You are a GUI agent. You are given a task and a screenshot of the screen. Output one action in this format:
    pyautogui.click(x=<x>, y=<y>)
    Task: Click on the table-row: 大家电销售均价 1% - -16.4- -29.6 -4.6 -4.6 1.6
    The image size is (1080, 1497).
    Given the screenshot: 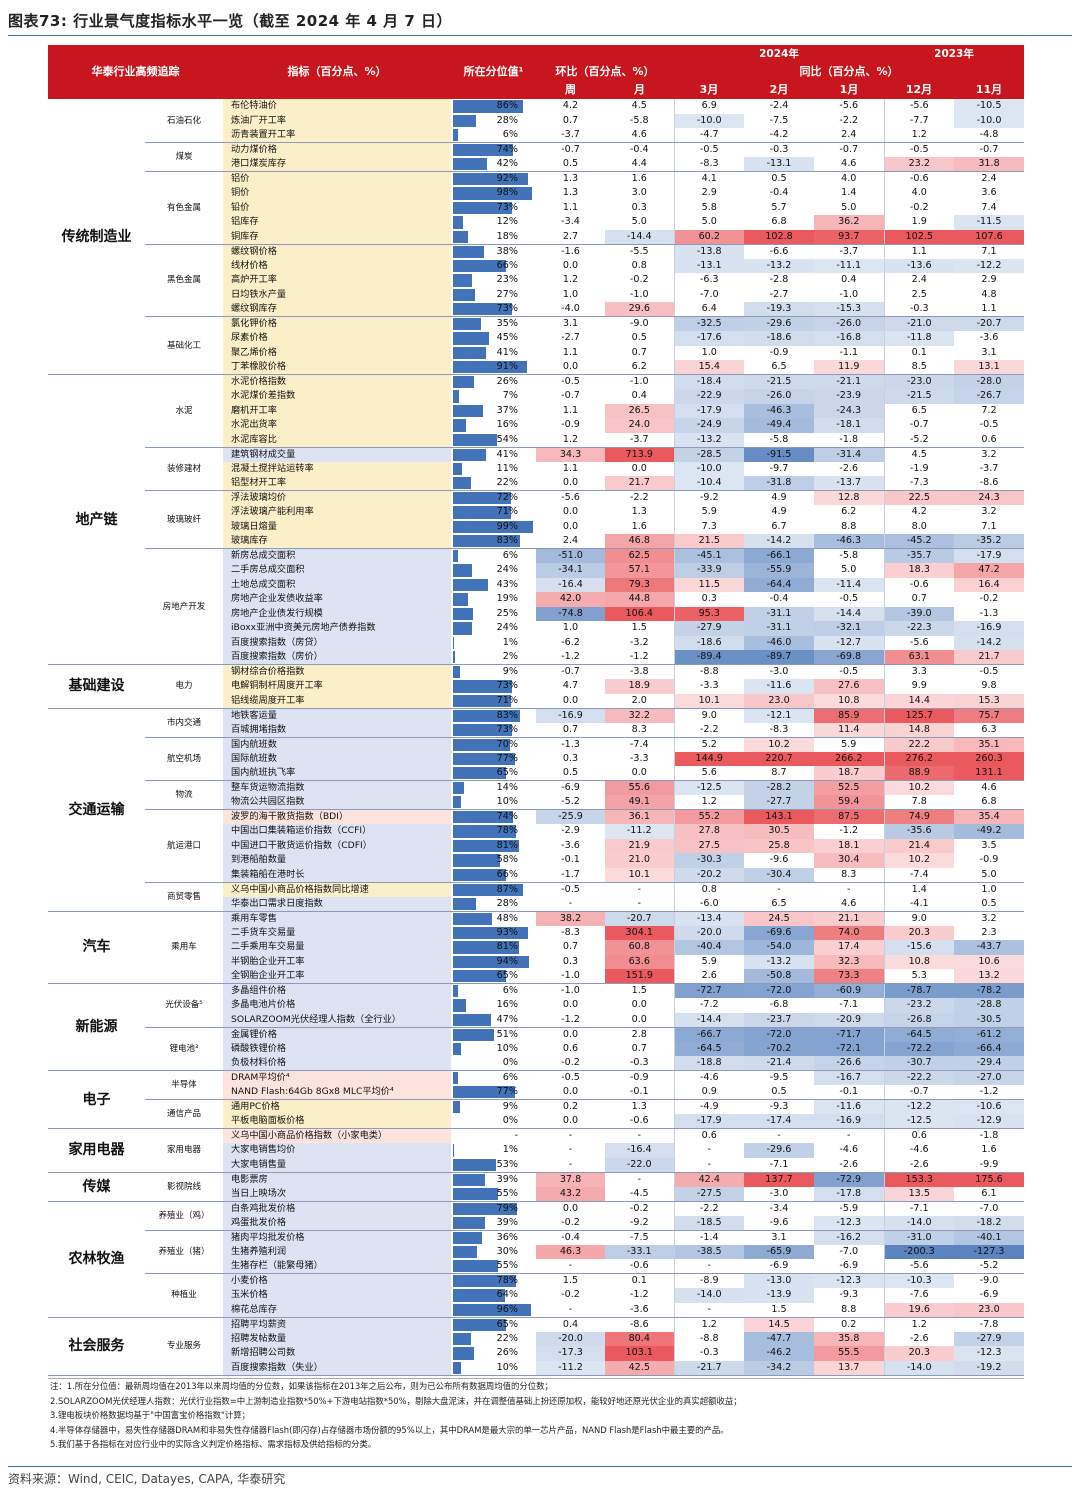 What is the action you would take?
    pyautogui.click(x=536, y=1150)
    